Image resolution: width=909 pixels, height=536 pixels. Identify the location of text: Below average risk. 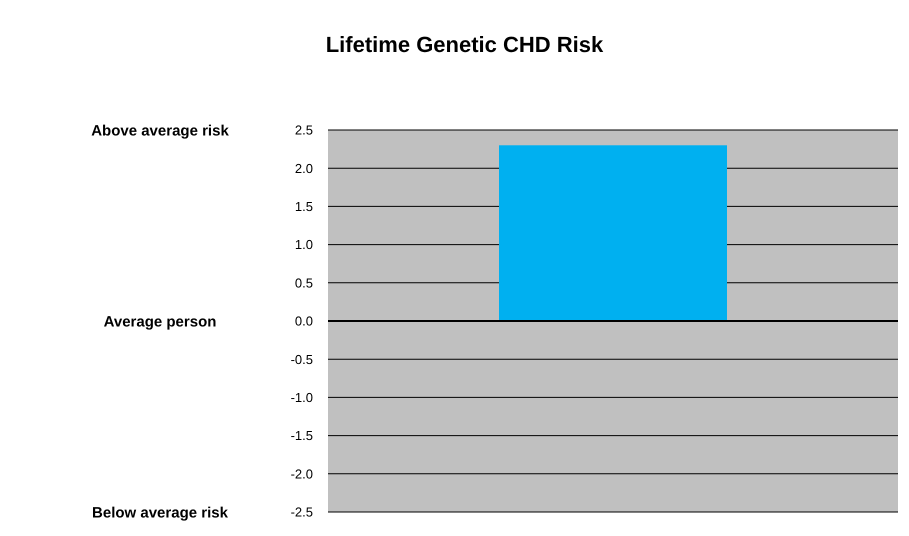
(160, 513).